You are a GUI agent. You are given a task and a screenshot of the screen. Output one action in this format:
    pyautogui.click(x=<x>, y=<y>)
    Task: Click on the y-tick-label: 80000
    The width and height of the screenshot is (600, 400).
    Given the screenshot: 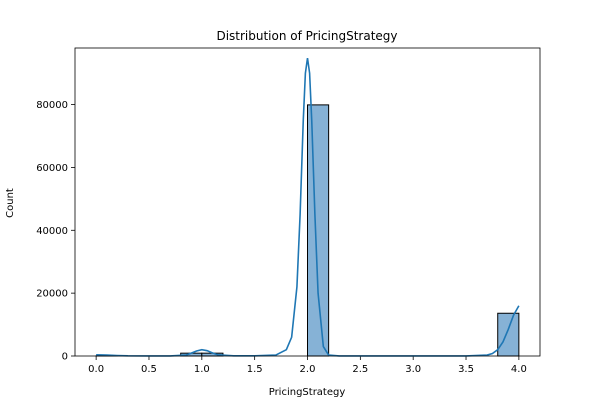 What is the action you would take?
    pyautogui.click(x=52, y=105)
    